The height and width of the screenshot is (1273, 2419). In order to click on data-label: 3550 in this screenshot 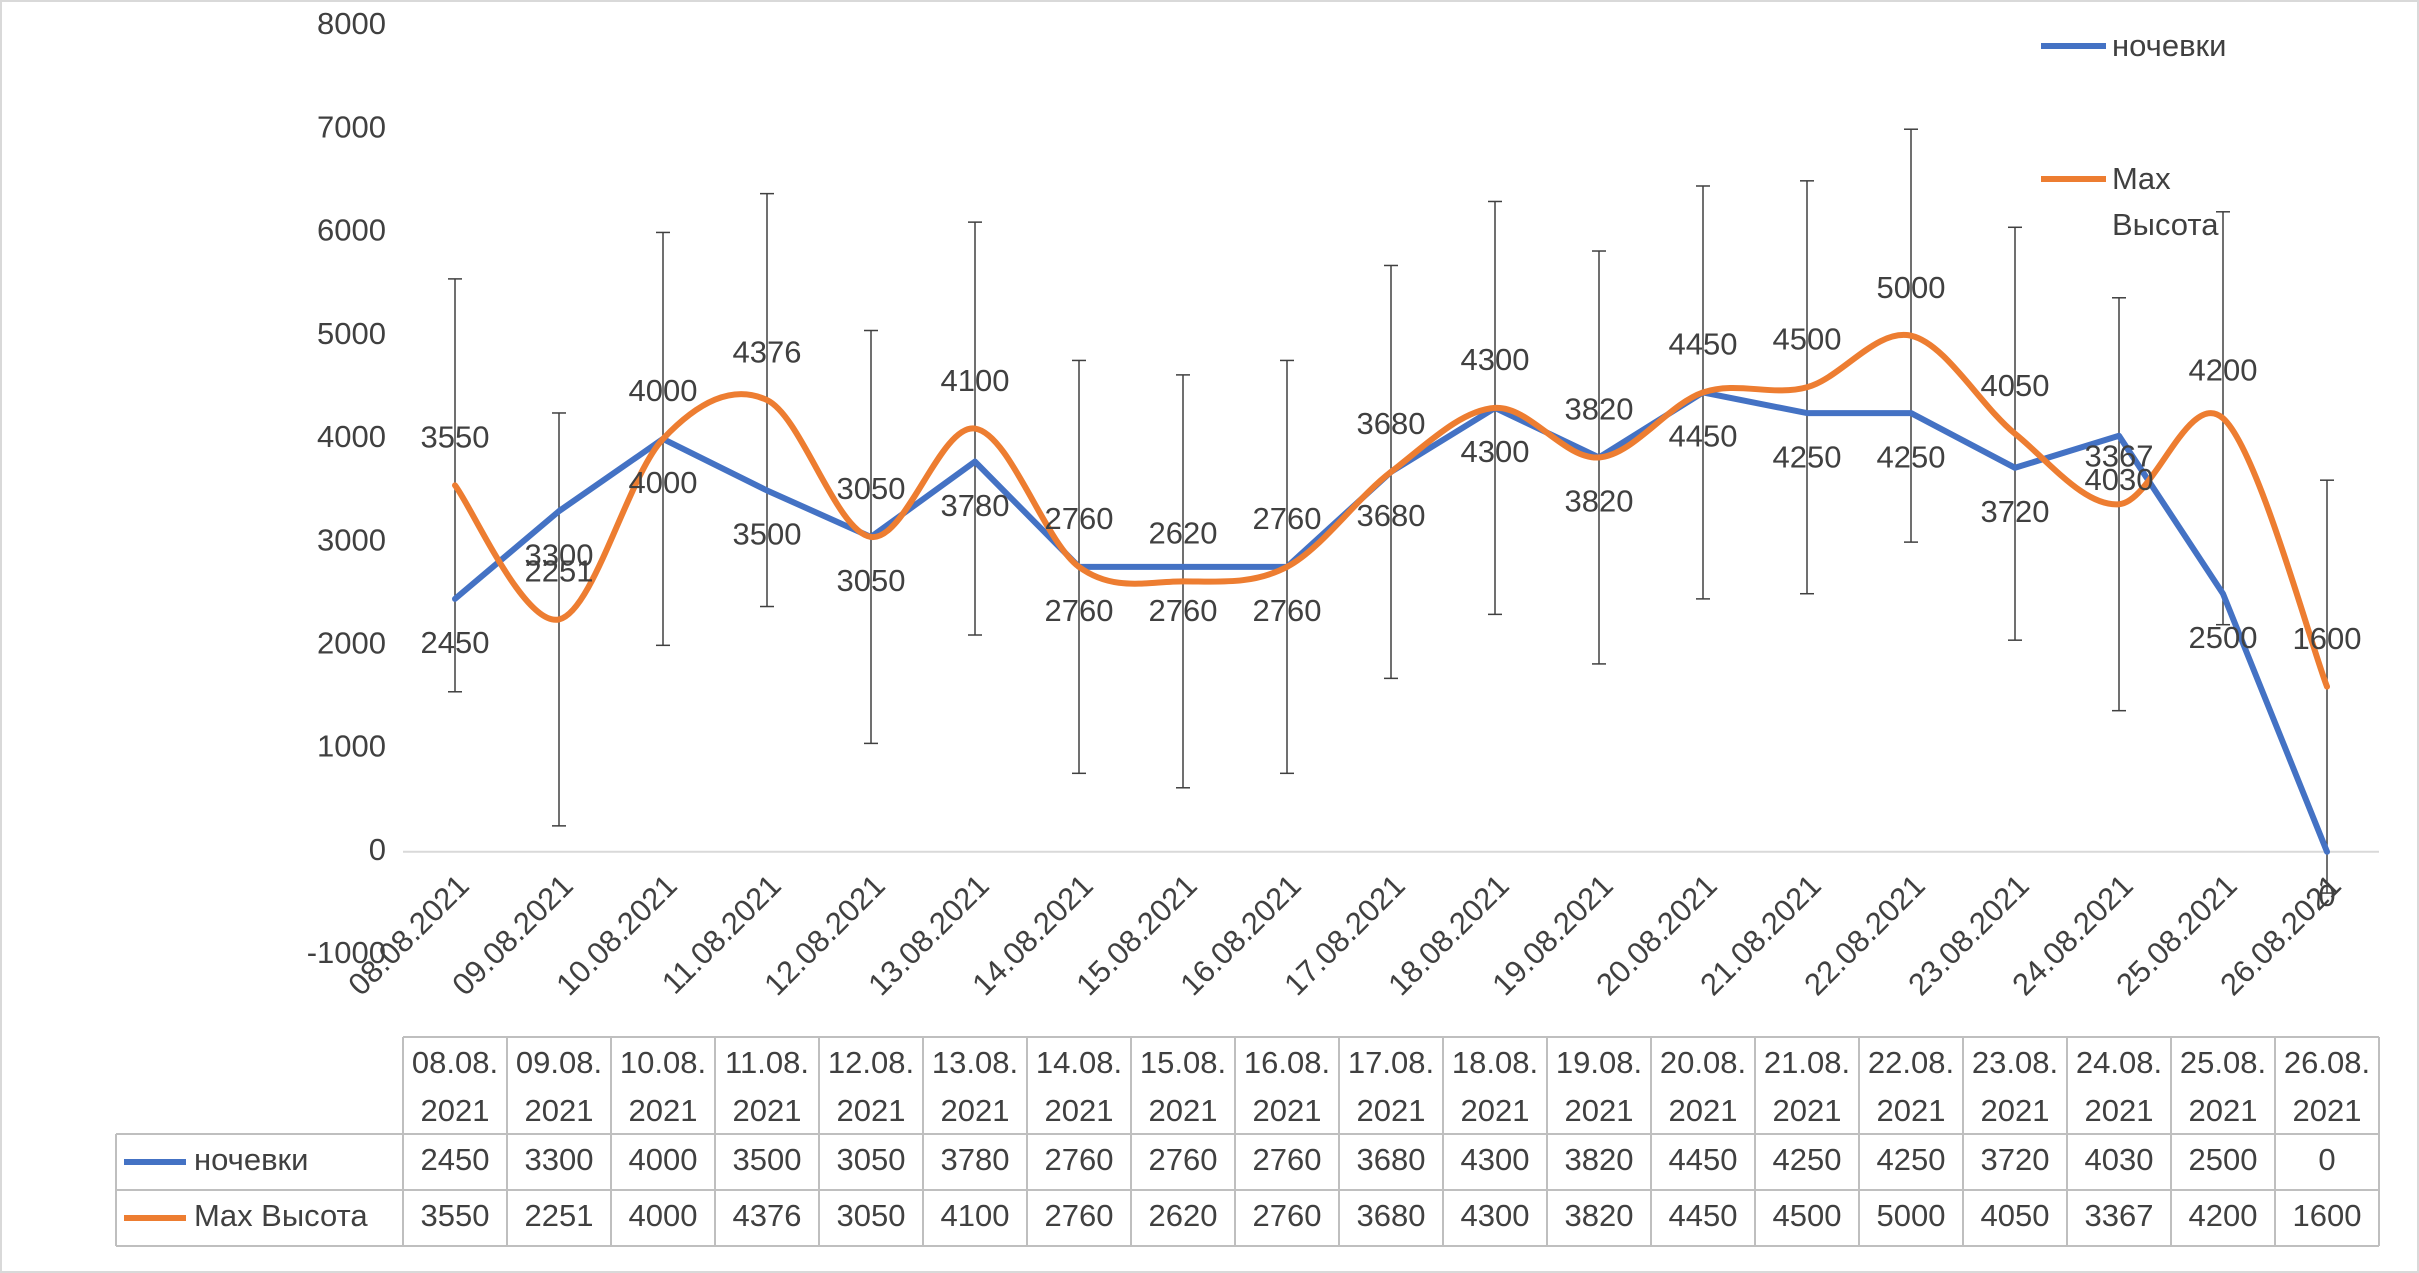, I will do `click(455, 437)`.